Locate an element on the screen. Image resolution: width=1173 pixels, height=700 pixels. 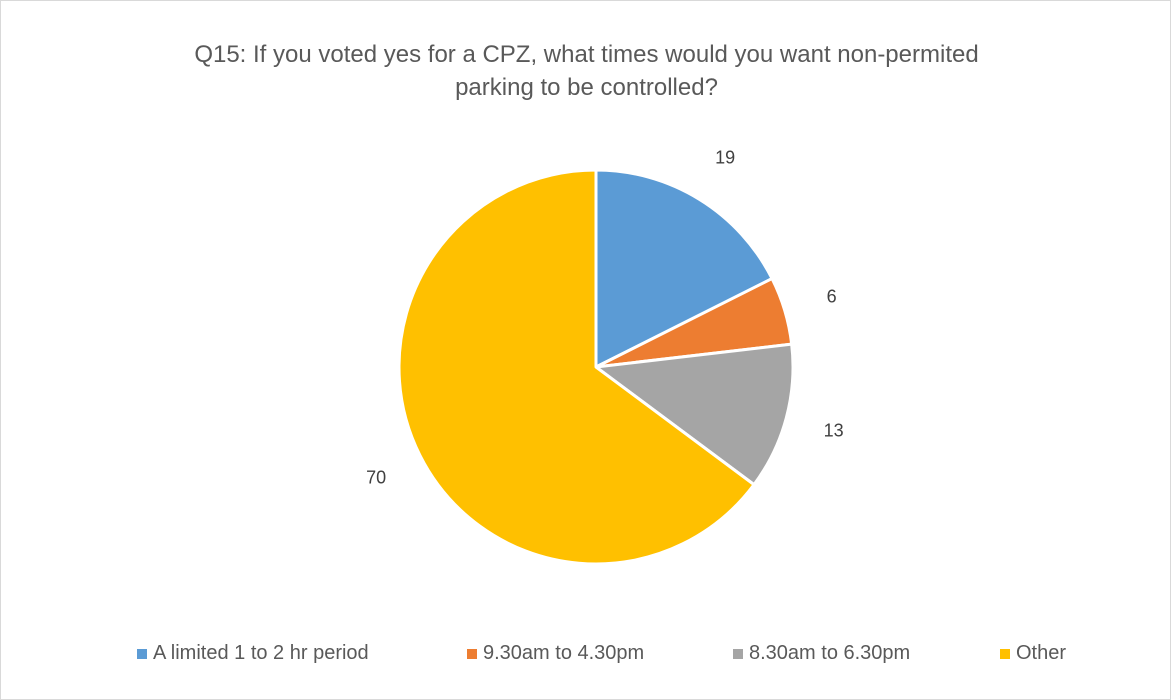
legend-item-a-limited-1-to-2-hr-period: A limited 1 to 2 hr period is located at coordinates (253, 653).